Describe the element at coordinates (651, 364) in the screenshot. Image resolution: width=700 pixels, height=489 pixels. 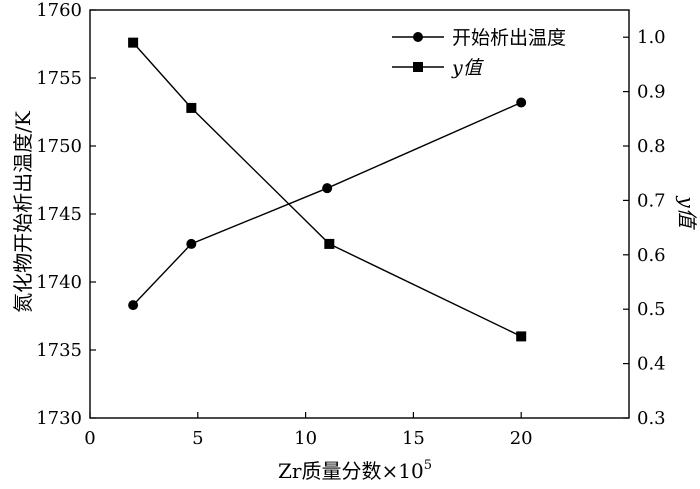
I see `y-right-tick-label: 0.4` at that location.